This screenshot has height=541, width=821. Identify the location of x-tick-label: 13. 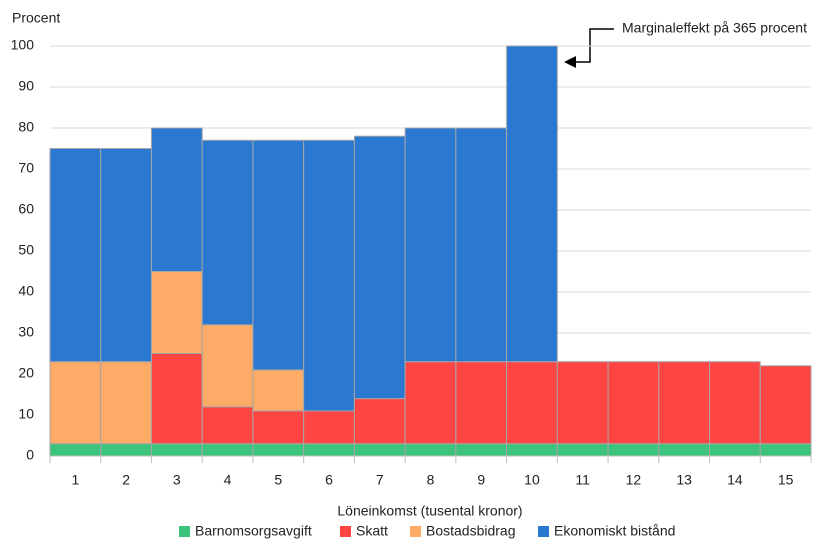
(684, 480).